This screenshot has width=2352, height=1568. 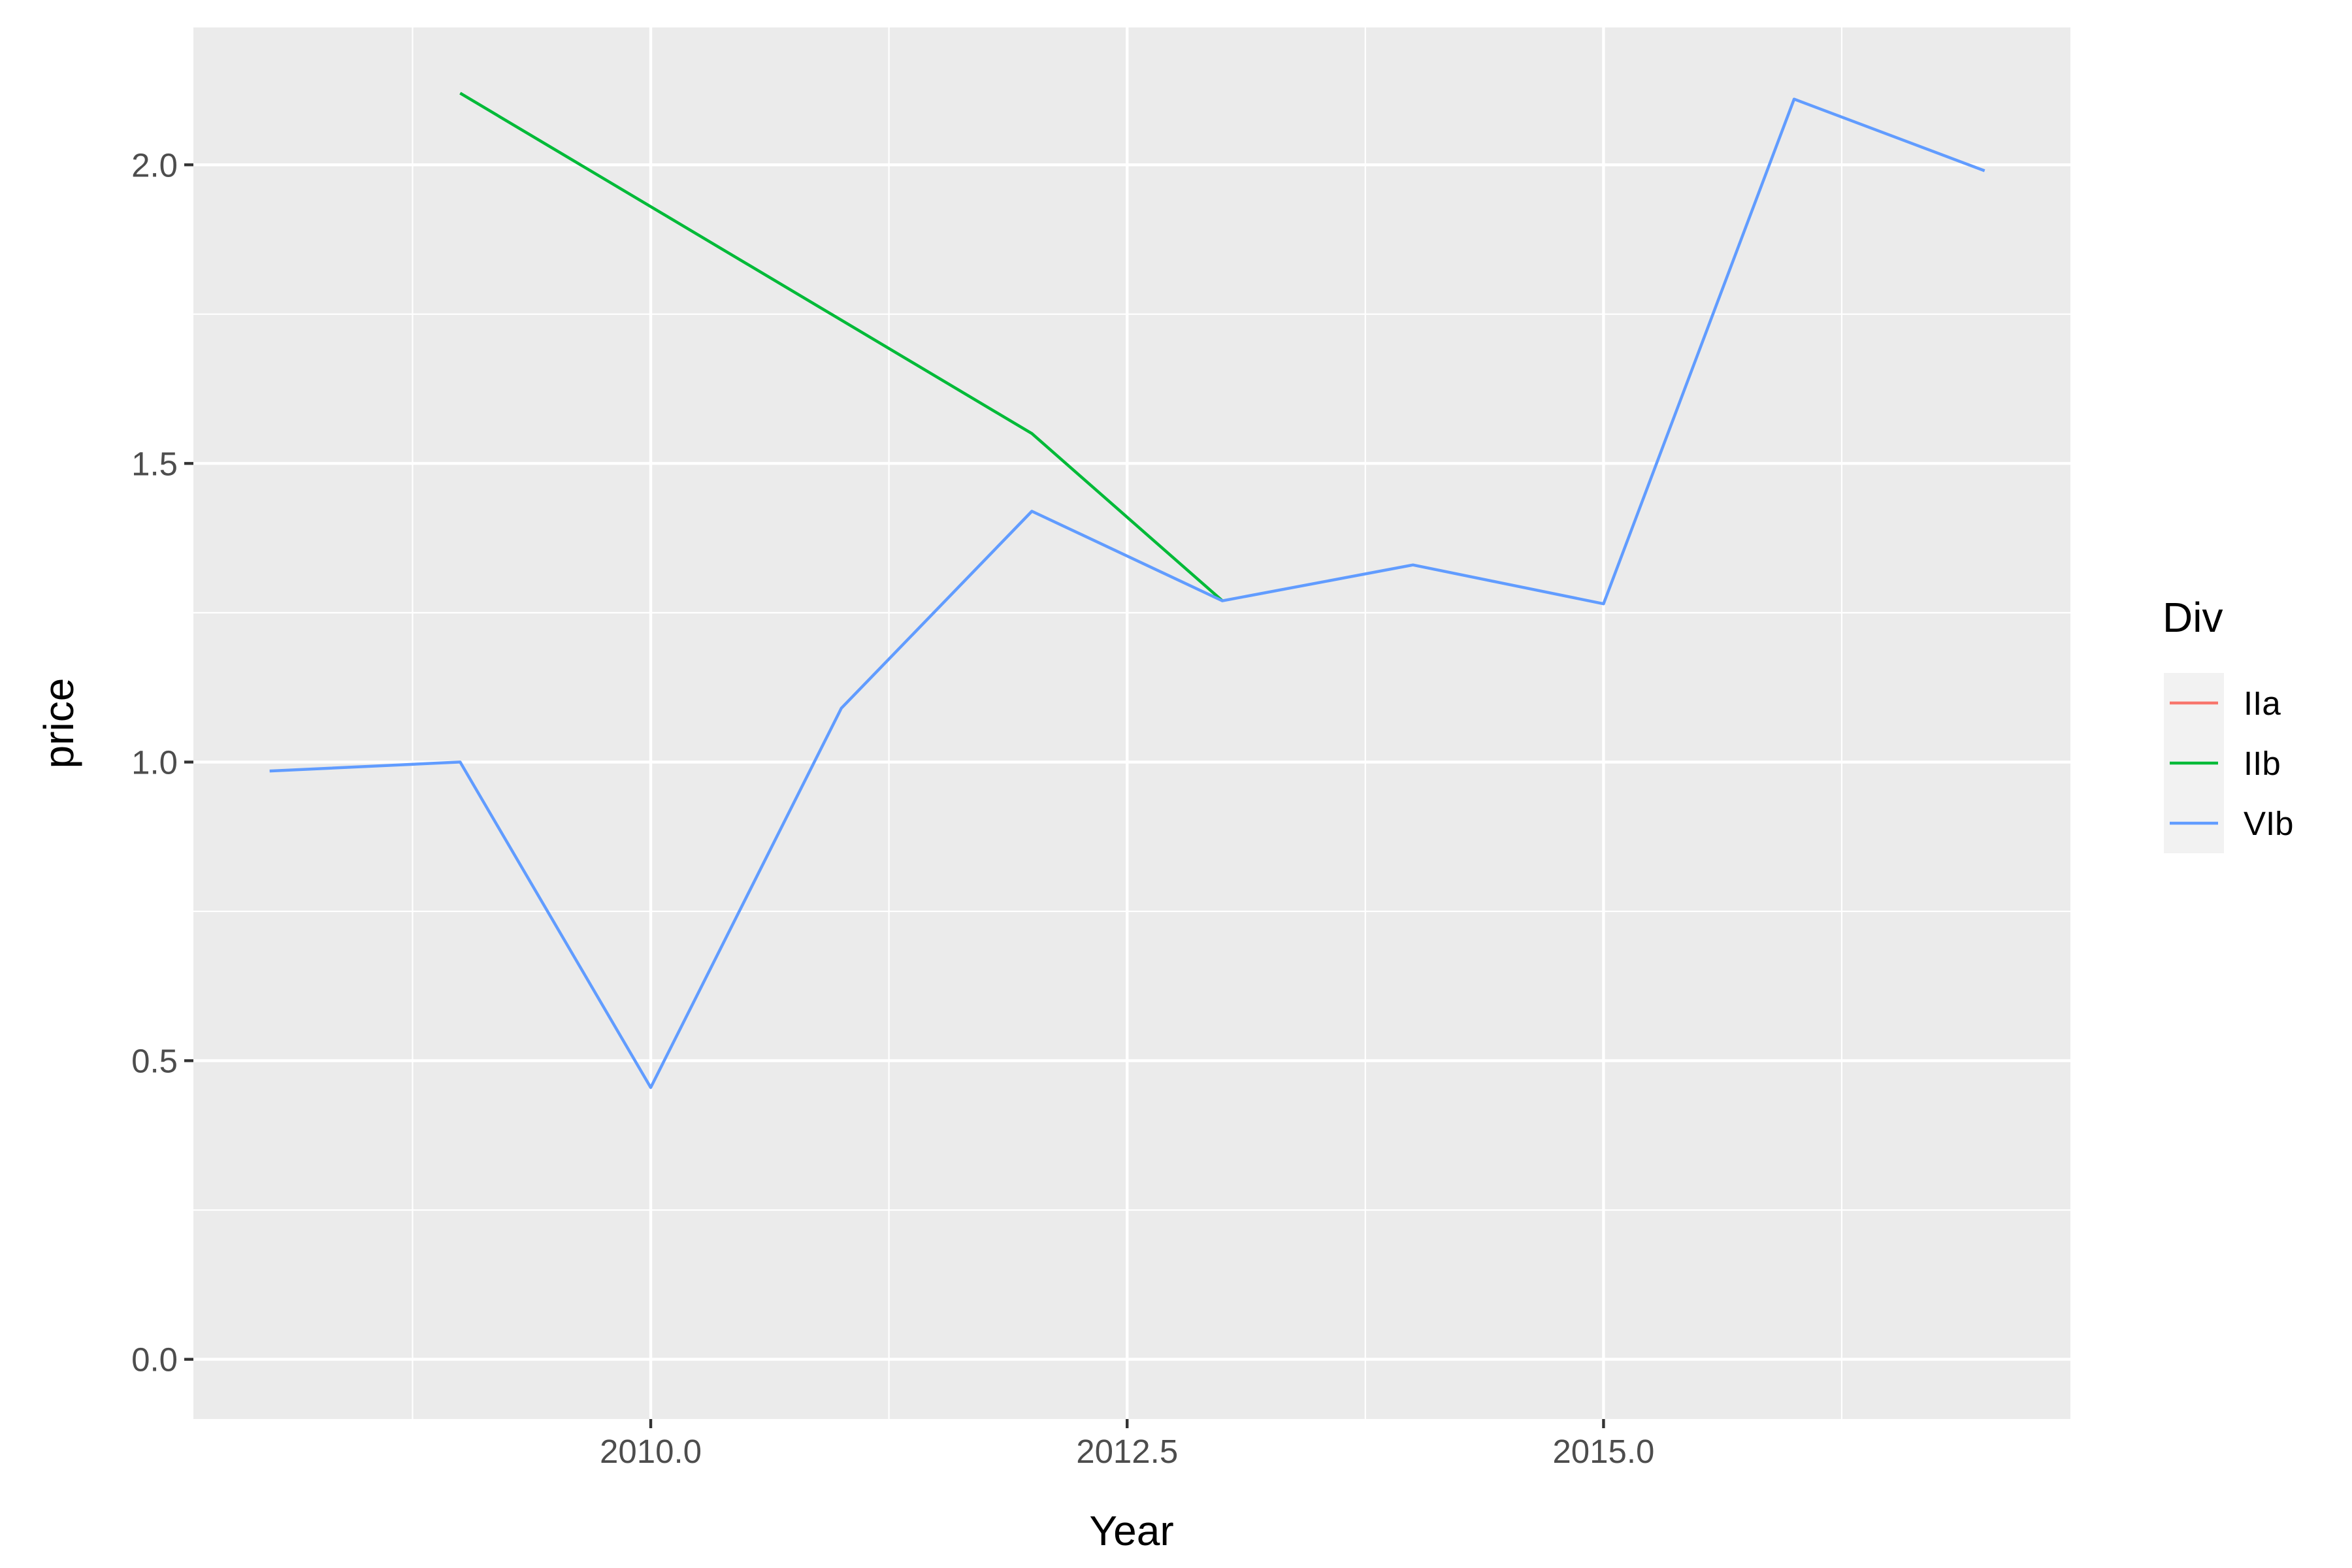 I want to click on x-tick-label: 2010.0, so click(x=651, y=1451).